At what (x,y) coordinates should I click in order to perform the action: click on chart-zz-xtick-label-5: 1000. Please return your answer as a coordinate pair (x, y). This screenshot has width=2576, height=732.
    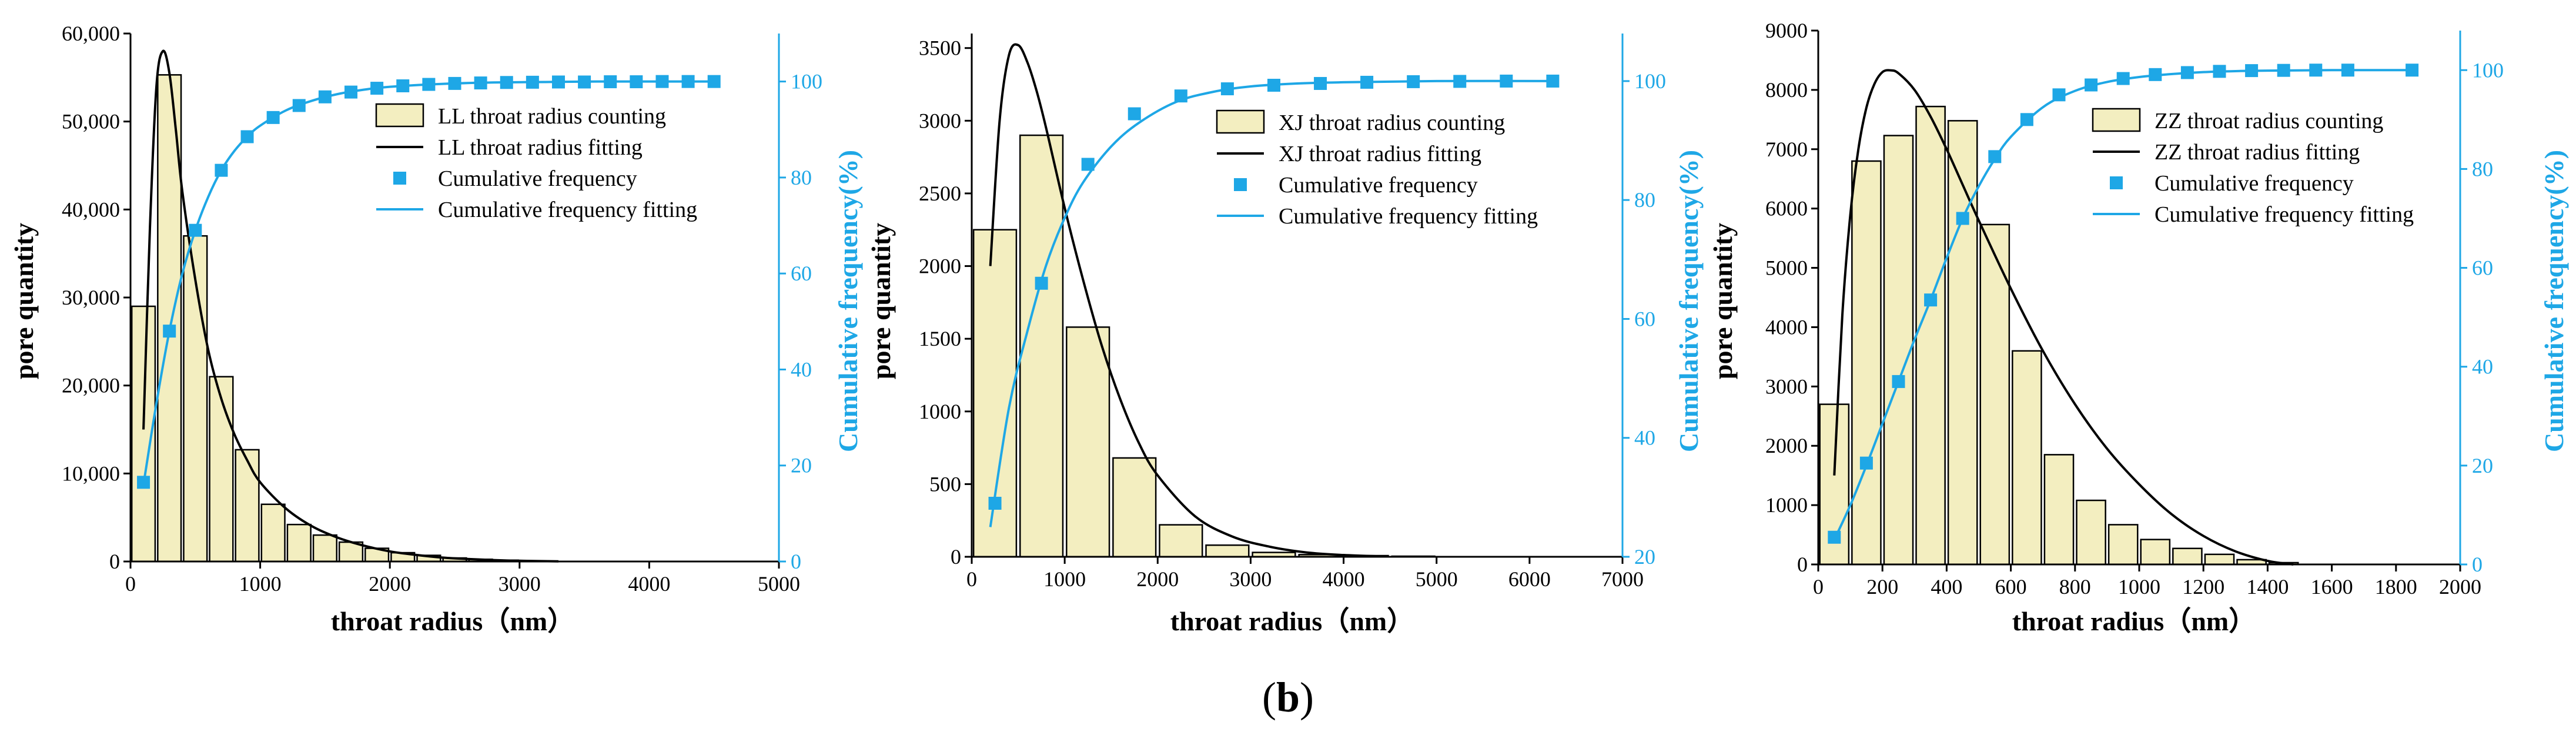
    Looking at the image, I should click on (2139, 587).